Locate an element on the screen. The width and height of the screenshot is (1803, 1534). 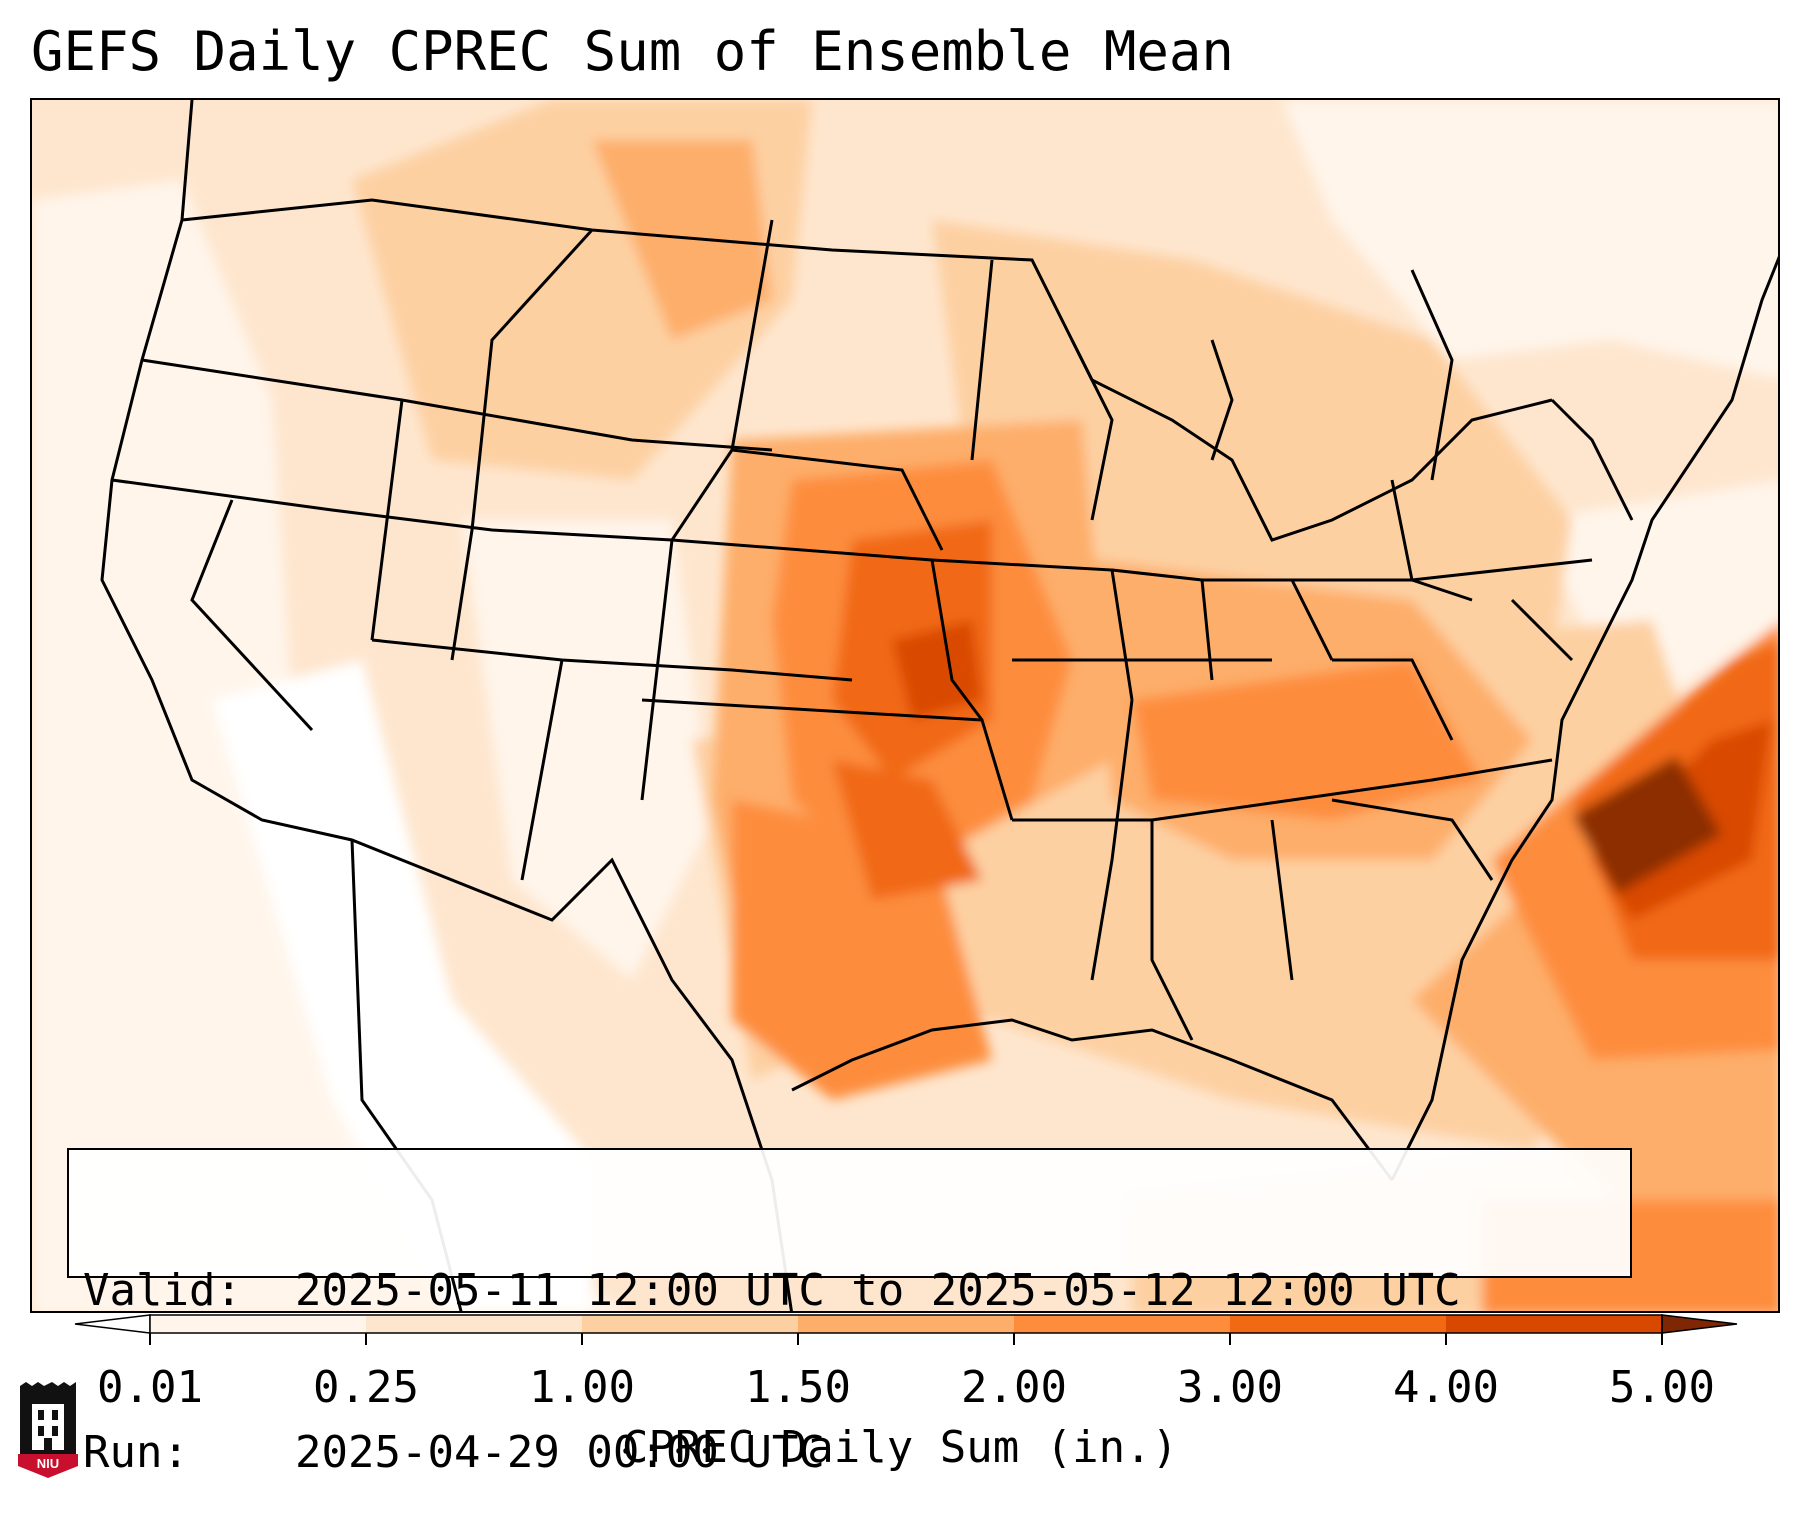
valid-key: Valid: is located at coordinates (162, 1290).